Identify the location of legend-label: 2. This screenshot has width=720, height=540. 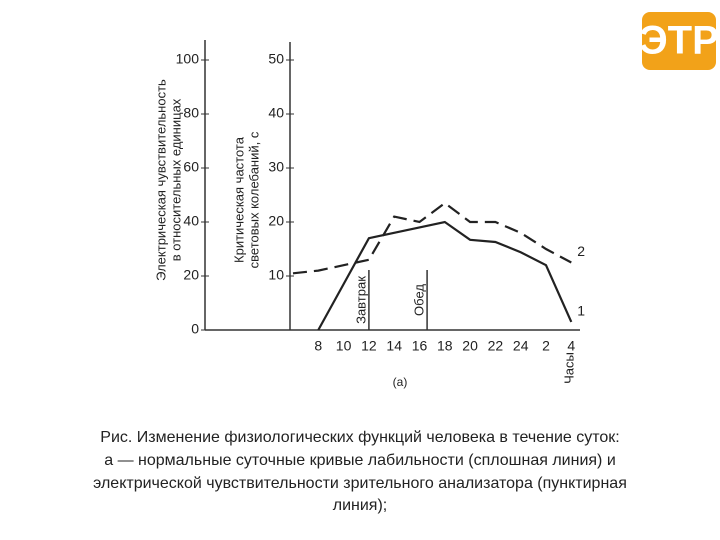
(581, 251).